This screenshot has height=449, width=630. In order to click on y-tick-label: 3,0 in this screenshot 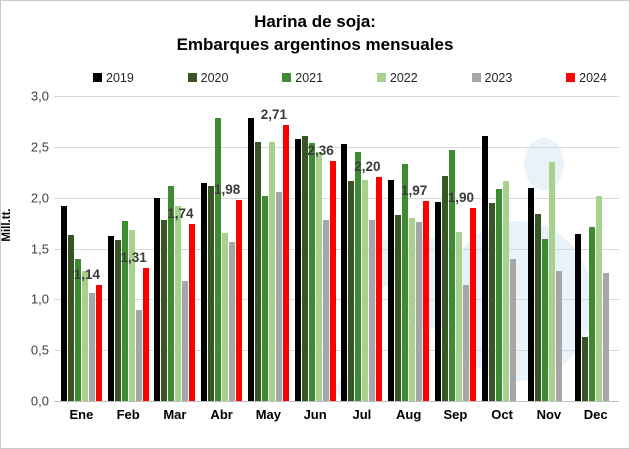, I will do `click(39, 96)`.